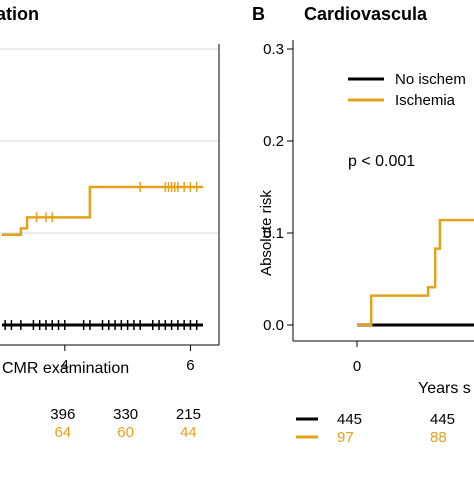  I want to click on left-panel-title: ation, so click(19, 14).